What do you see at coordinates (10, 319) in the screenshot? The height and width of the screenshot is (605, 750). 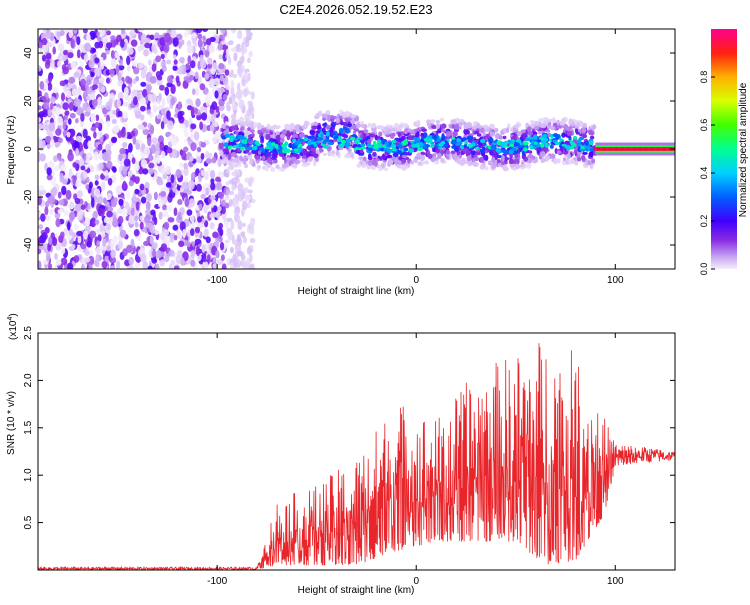 I see `snr-multiplier-exp: 4` at bounding box center [10, 319].